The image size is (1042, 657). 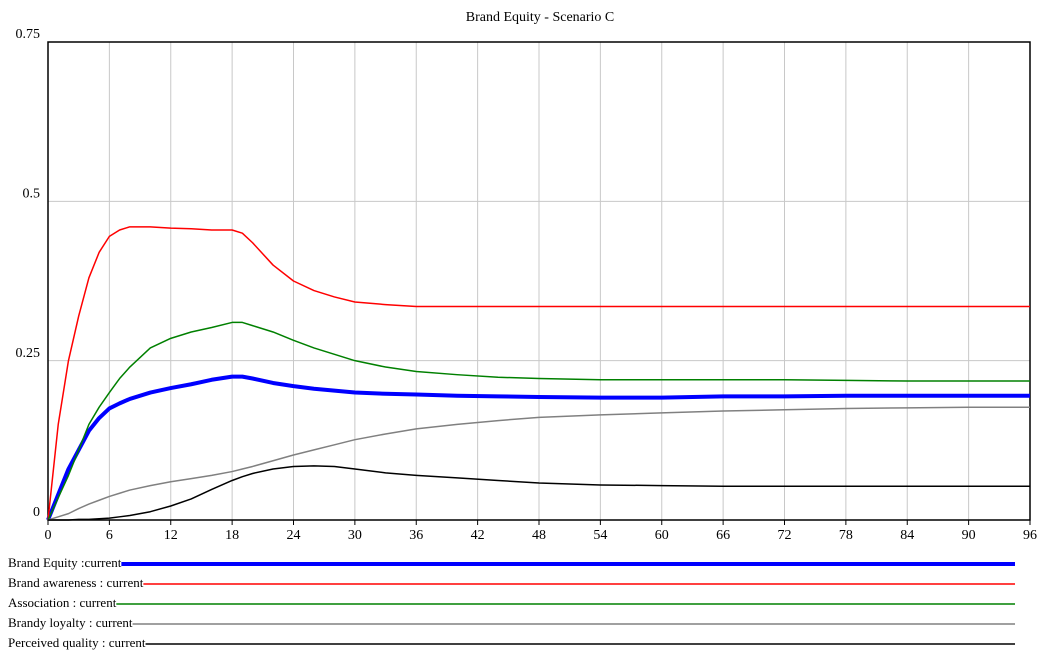 I want to click on x-tick-label: 96, so click(x=1030, y=535).